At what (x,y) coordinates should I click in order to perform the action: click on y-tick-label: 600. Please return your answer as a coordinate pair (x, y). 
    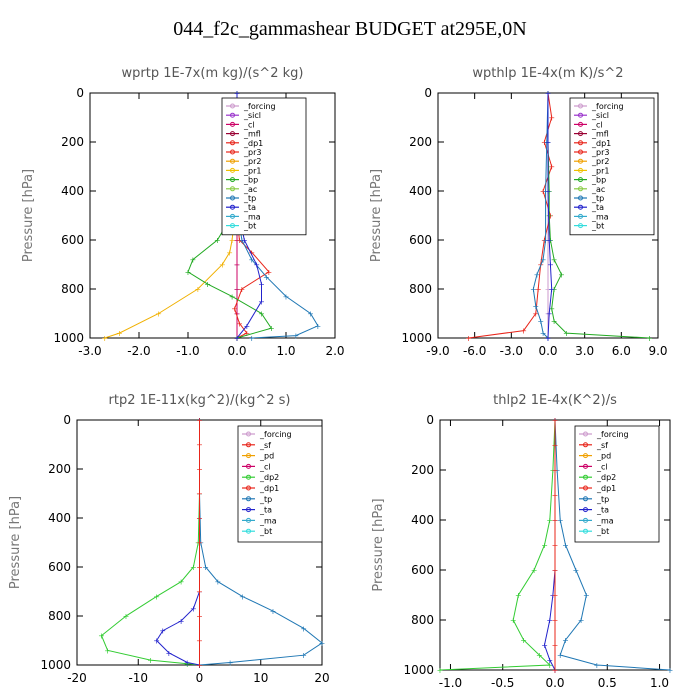
    Looking at the image, I should click on (59, 567).